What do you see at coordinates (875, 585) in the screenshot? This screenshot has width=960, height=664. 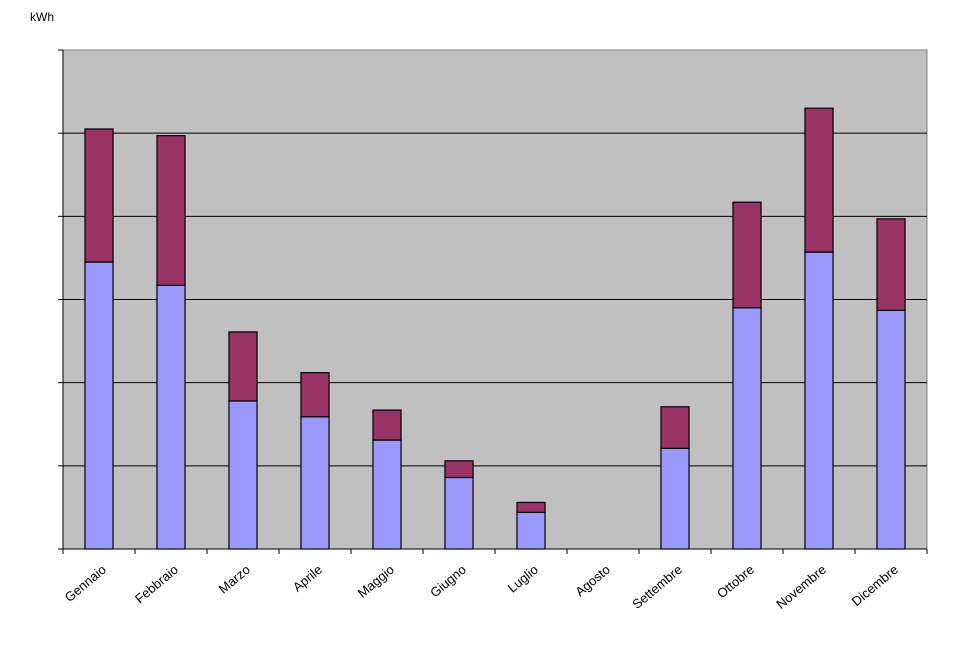 I see `x-tick-label: Dicembre` at bounding box center [875, 585].